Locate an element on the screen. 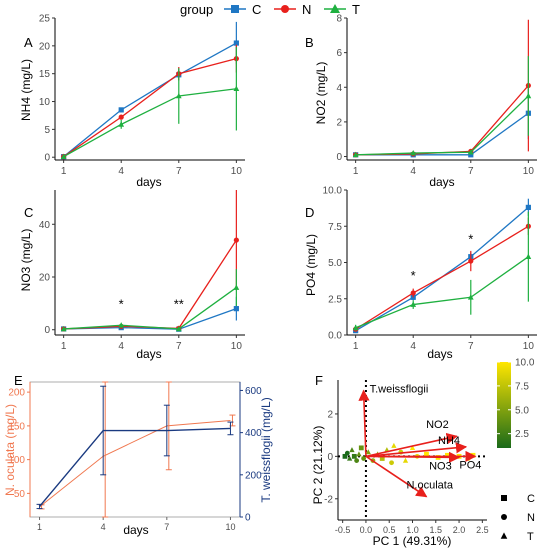  panel-b-ylabel: NO2 (mg/L) is located at coordinates (321, 93).